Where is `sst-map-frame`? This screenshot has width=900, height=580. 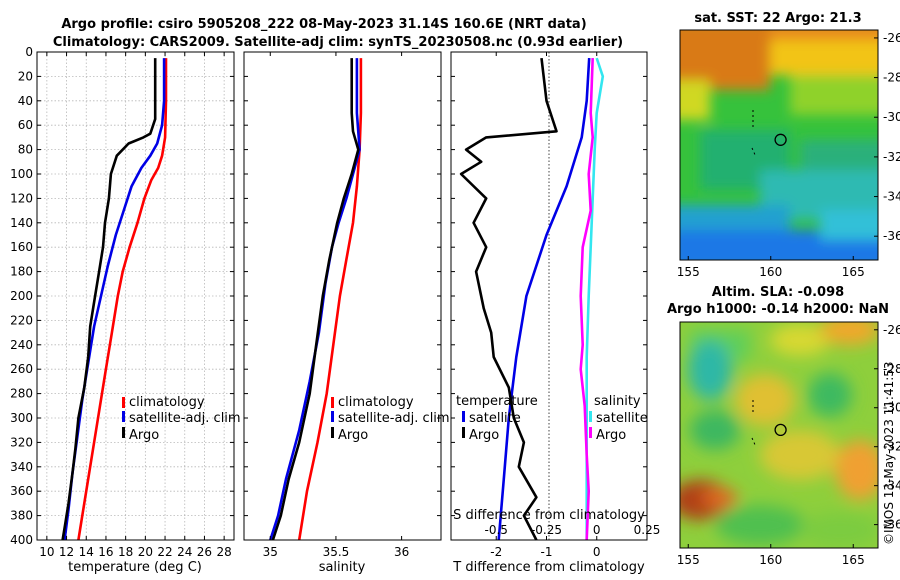
sst-map-frame is located at coordinates (779, 145).